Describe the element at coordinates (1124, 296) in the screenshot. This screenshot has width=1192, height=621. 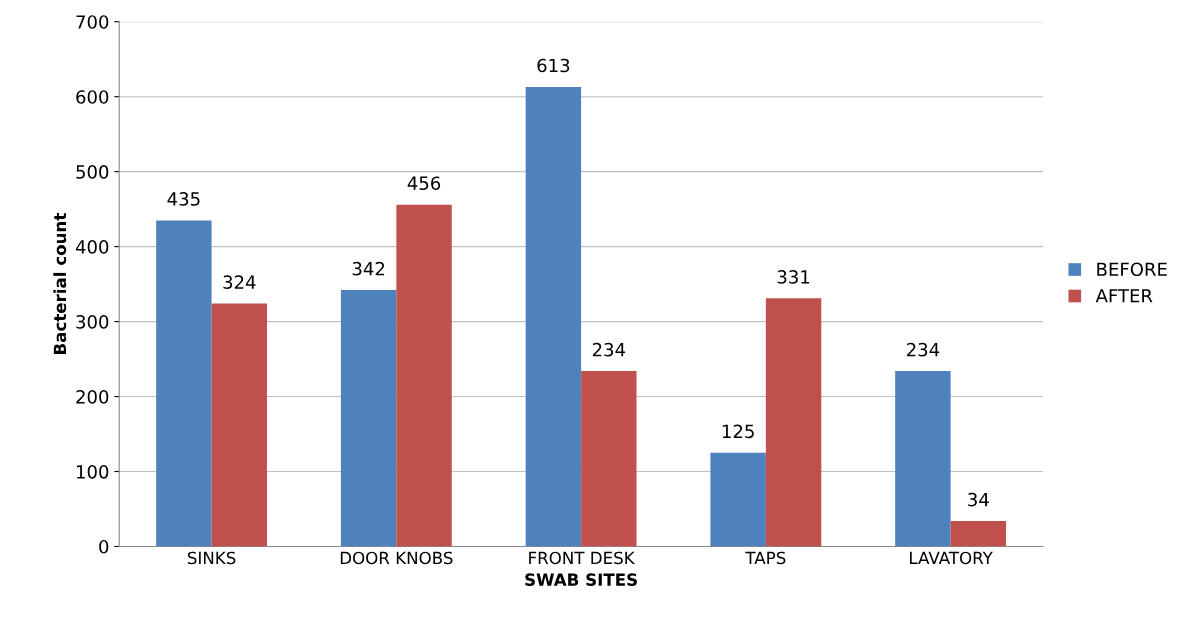
I see `legend-label: AFTER` at that location.